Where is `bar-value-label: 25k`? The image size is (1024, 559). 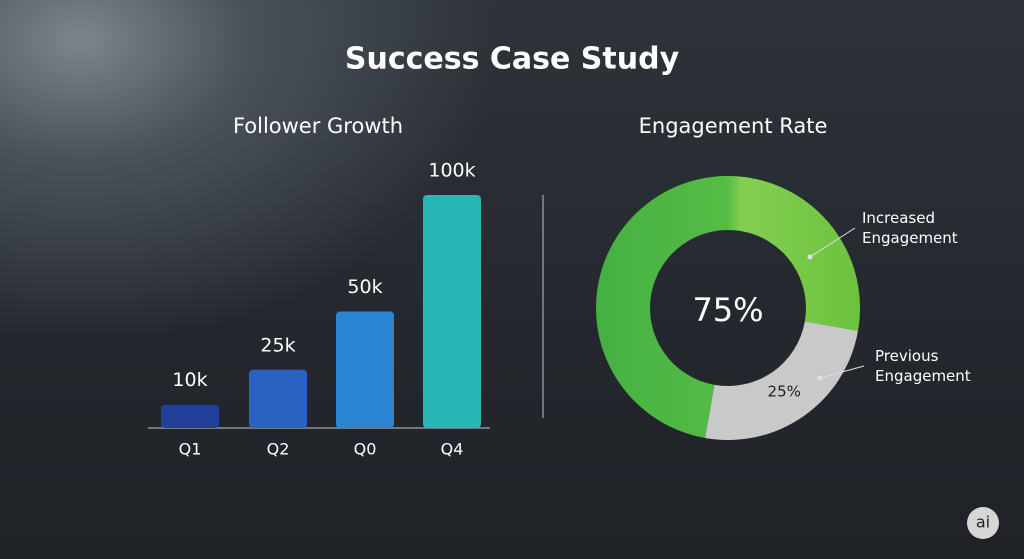 bar-value-label: 25k is located at coordinates (277, 345).